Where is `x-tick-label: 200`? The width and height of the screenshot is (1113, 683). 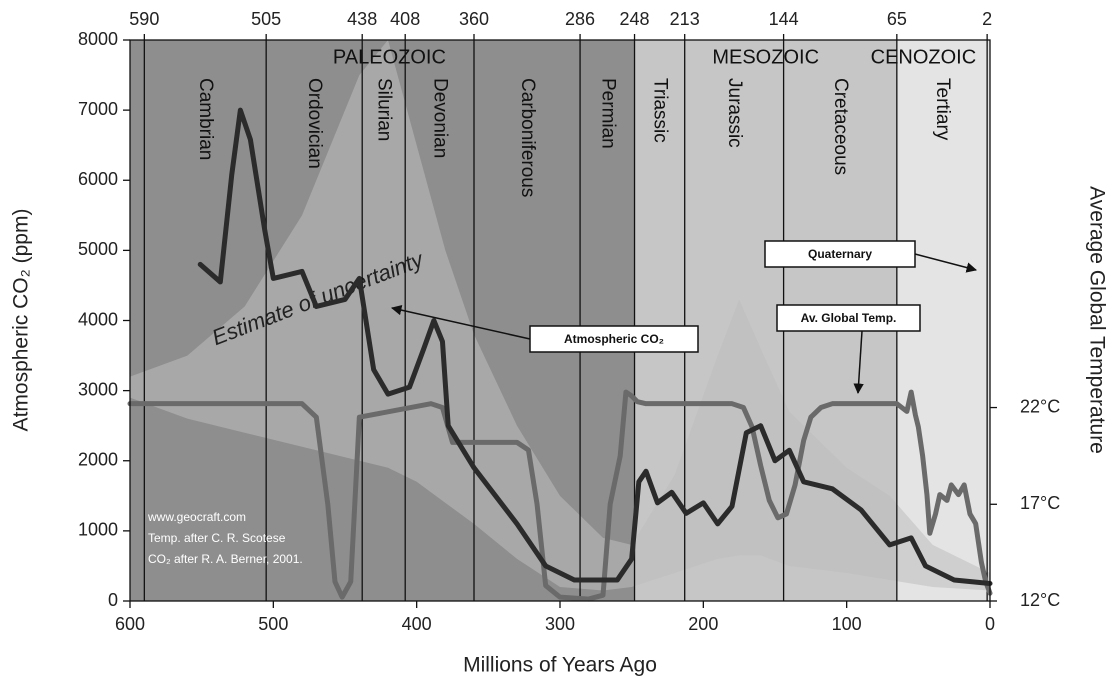
x-tick-label: 200 is located at coordinates (703, 624).